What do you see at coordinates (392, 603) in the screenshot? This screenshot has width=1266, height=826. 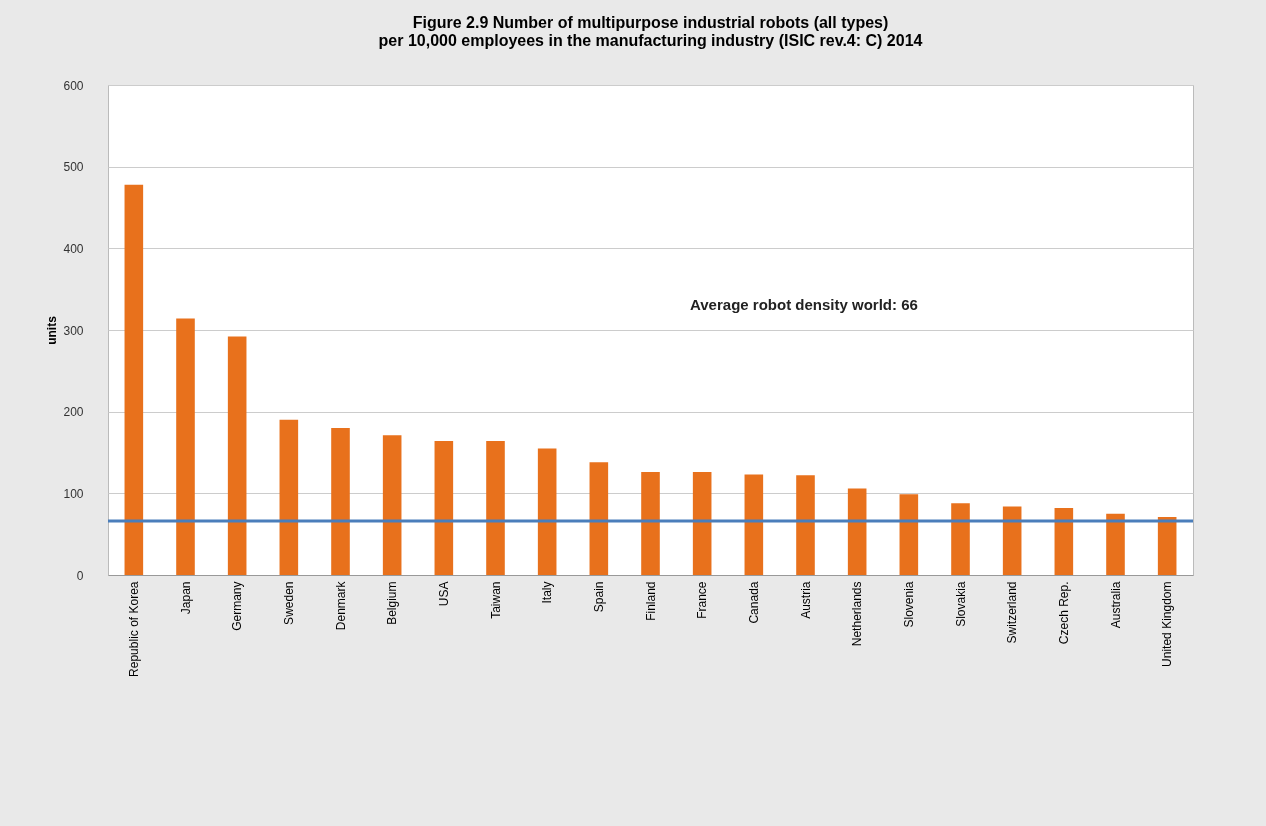 I see `x-tick-label: Belgium` at bounding box center [392, 603].